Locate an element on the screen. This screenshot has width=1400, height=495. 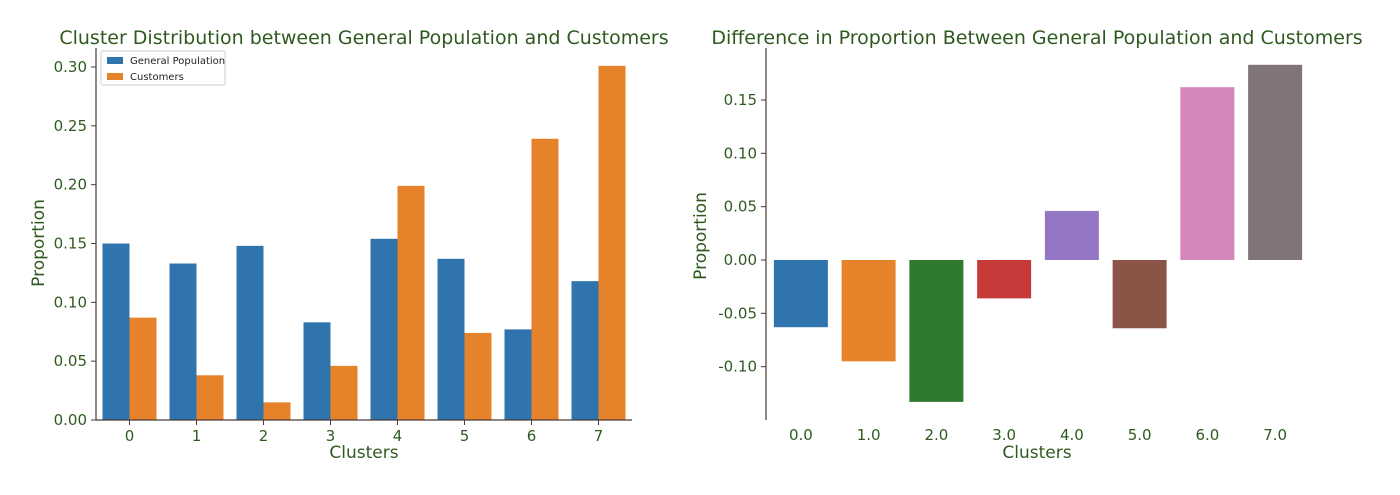
left-y-tick-label: 0.10 is located at coordinates (70, 302).